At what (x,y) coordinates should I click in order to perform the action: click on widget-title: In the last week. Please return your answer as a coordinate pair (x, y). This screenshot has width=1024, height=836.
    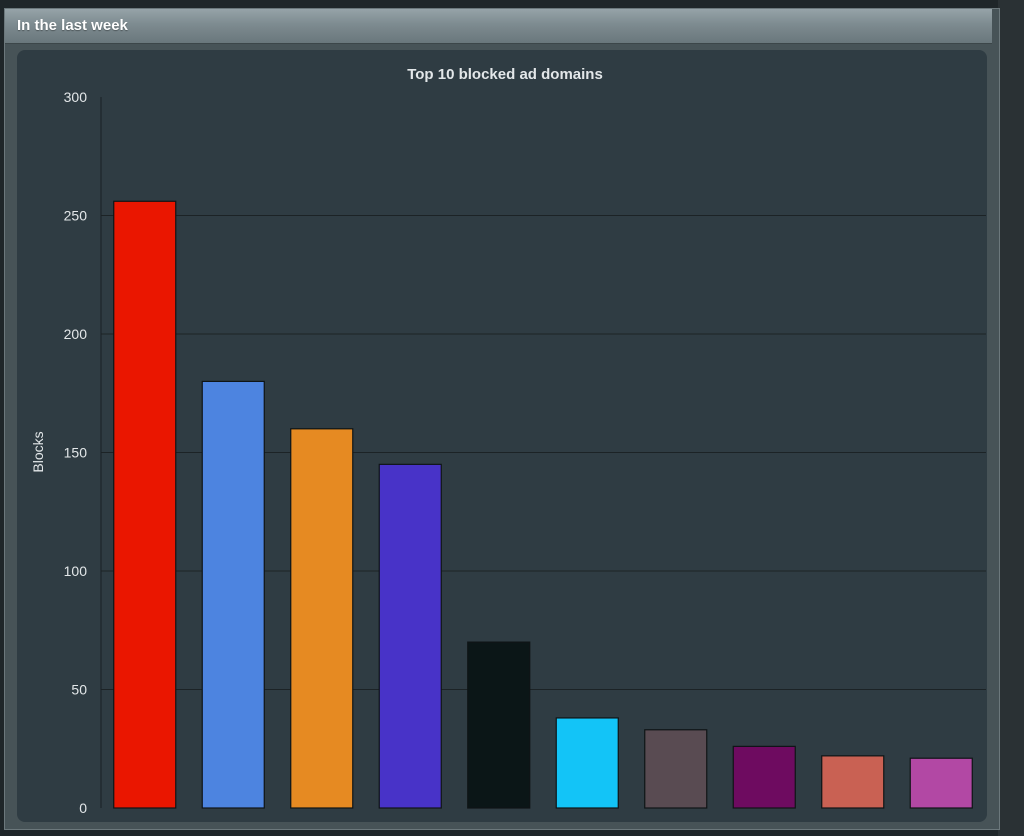
    Looking at the image, I should click on (72, 25).